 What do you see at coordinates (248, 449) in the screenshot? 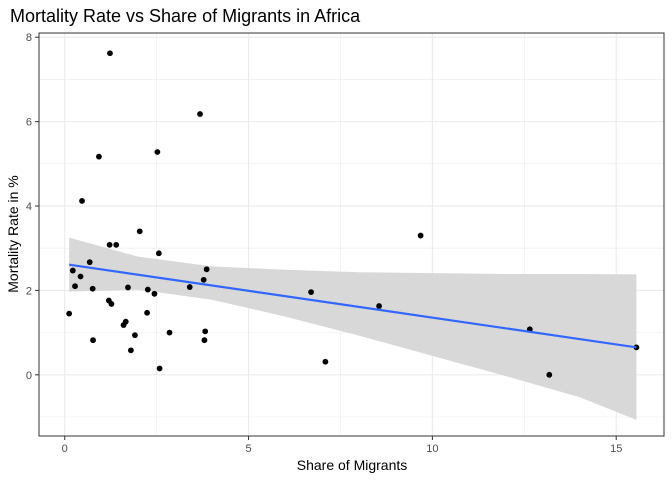
I see `x-tick-label: 5` at bounding box center [248, 449].